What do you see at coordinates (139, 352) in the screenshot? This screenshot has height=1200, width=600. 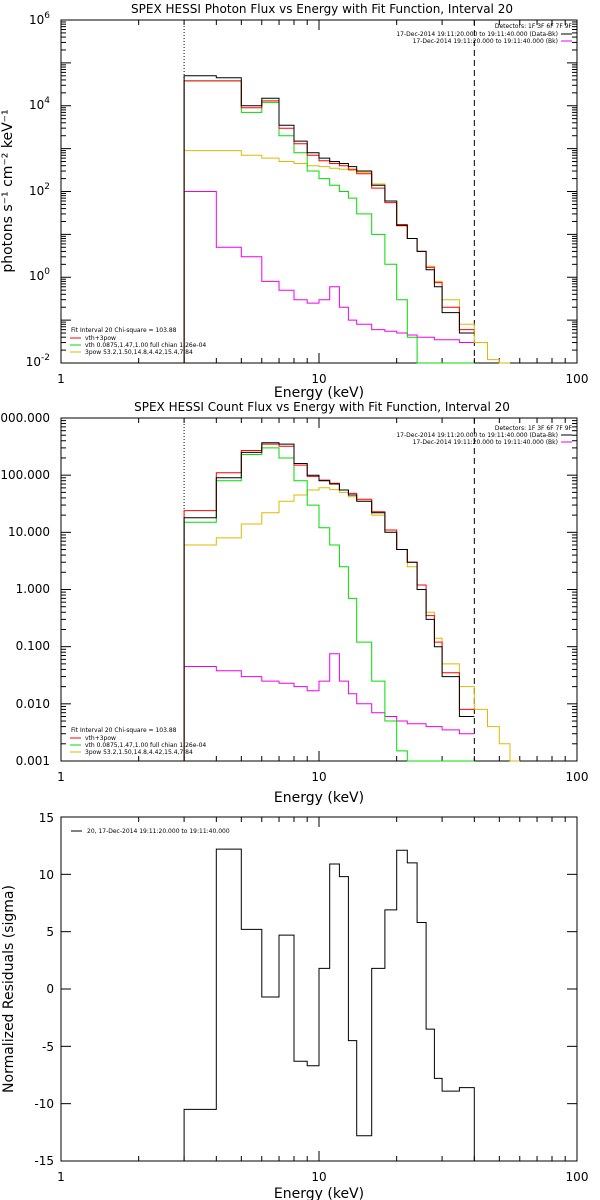 I see `panel1-legend-entry-2: 3pow 53.2,1.50,14.8,4.42,15.4,7.84` at bounding box center [139, 352].